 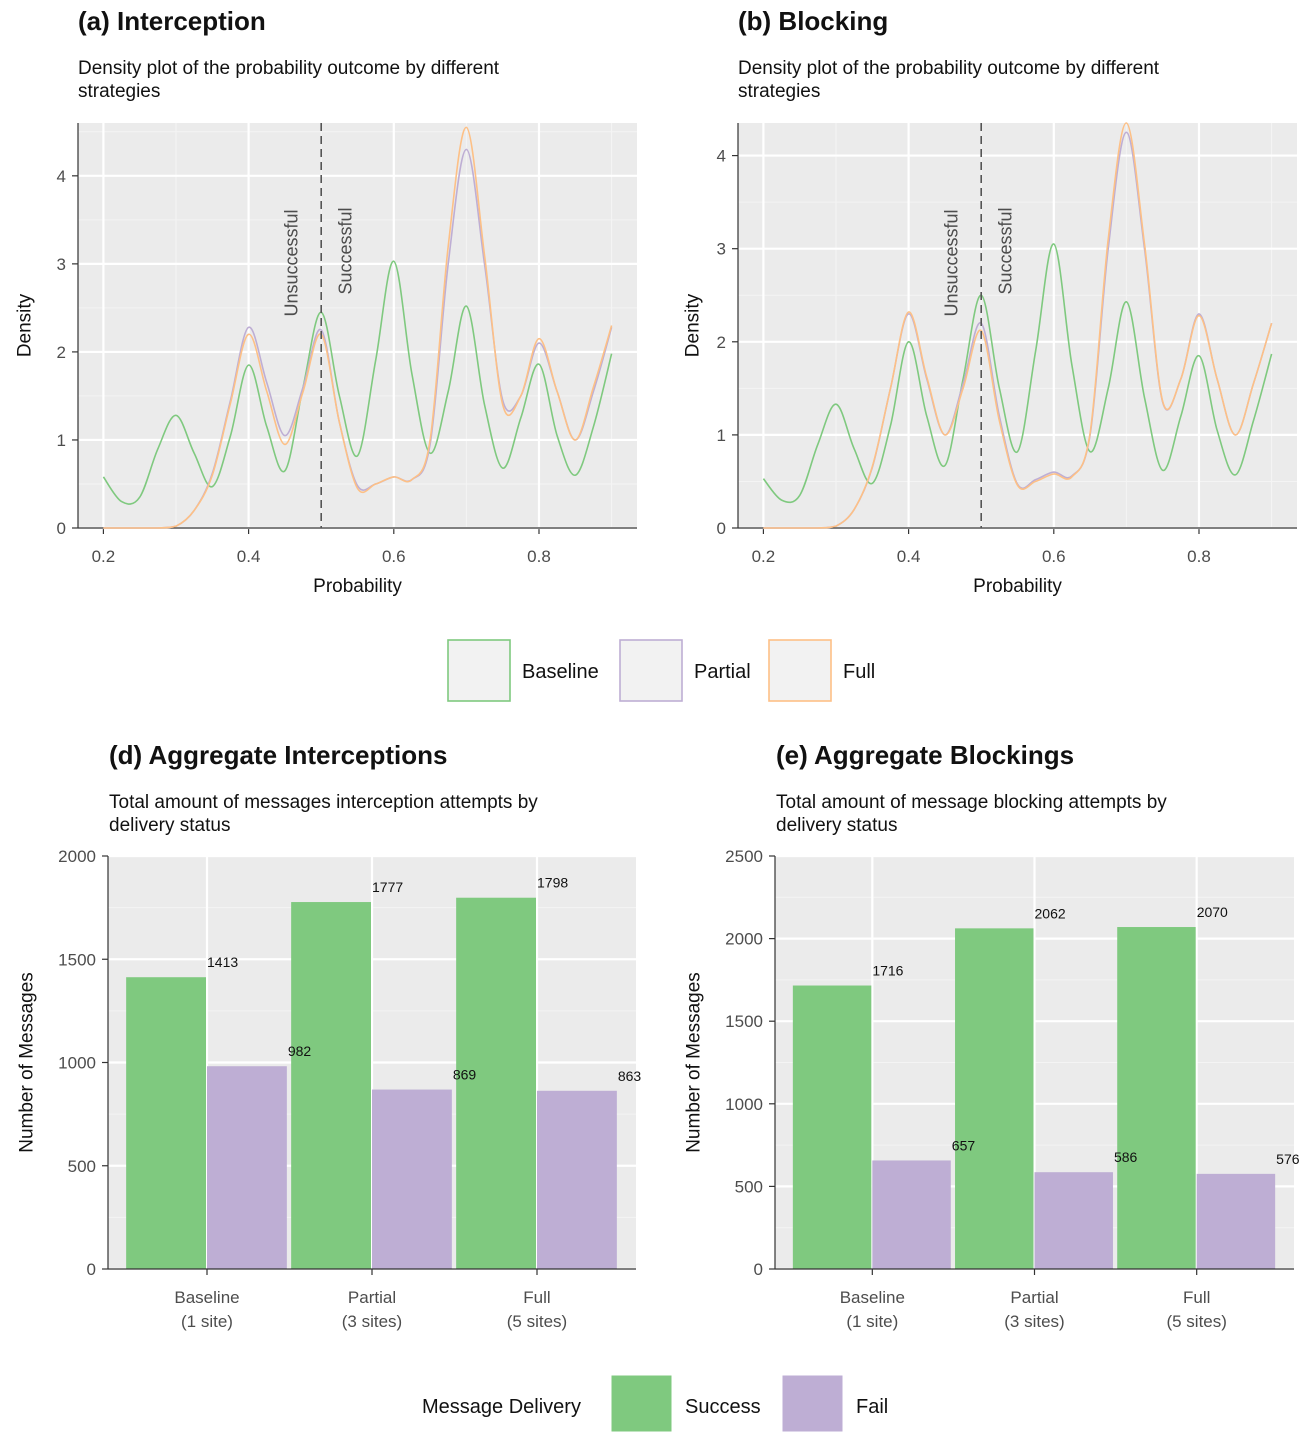 What do you see at coordinates (479, 670) in the screenshot?
I see `legend-key-baseline` at bounding box center [479, 670].